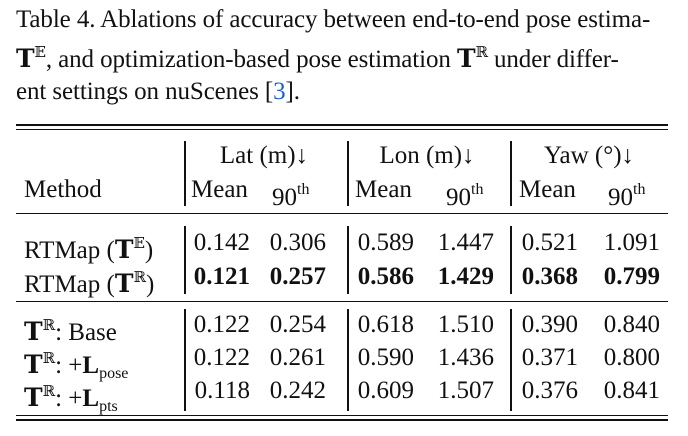 The width and height of the screenshot is (688, 436). What do you see at coordinates (297, 357) in the screenshot?
I see `cell-lat-90: 0.261` at bounding box center [297, 357].